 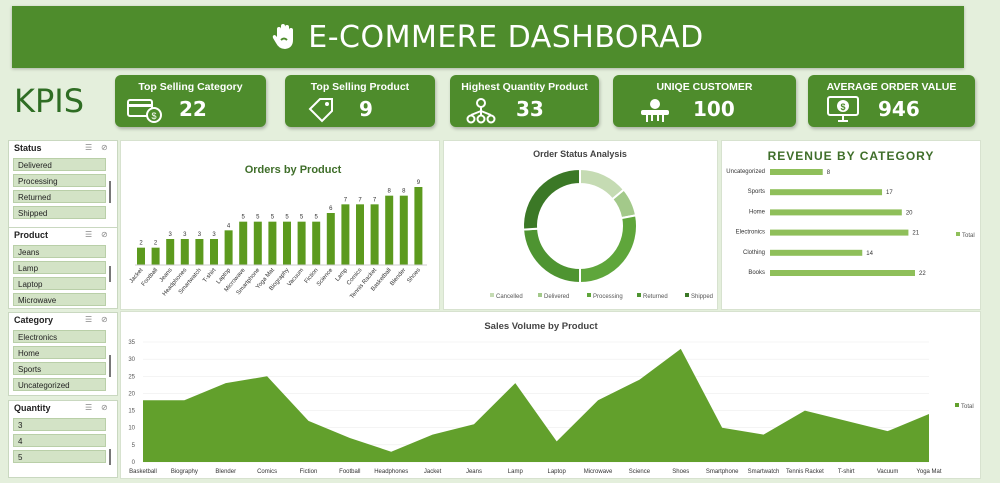 I want to click on tick-label: Electronics, so click(x=750, y=233).